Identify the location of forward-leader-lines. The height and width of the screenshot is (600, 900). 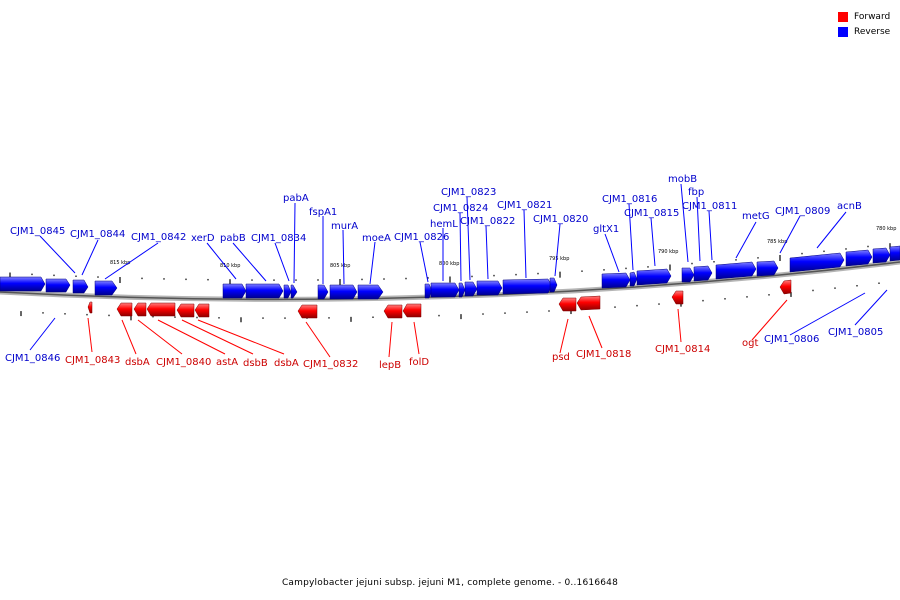
(437, 328).